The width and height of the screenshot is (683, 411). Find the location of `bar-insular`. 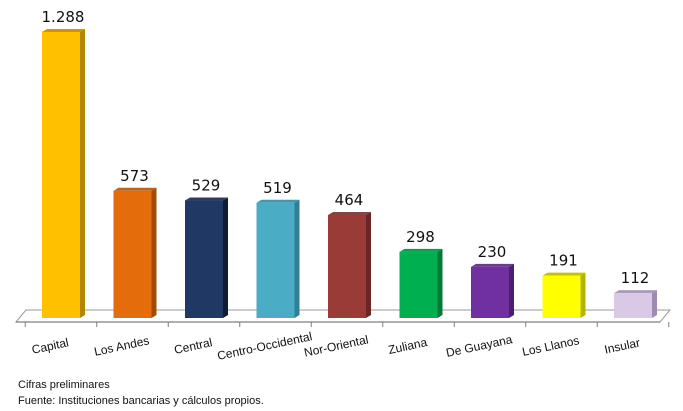

bar-insular is located at coordinates (633, 305).